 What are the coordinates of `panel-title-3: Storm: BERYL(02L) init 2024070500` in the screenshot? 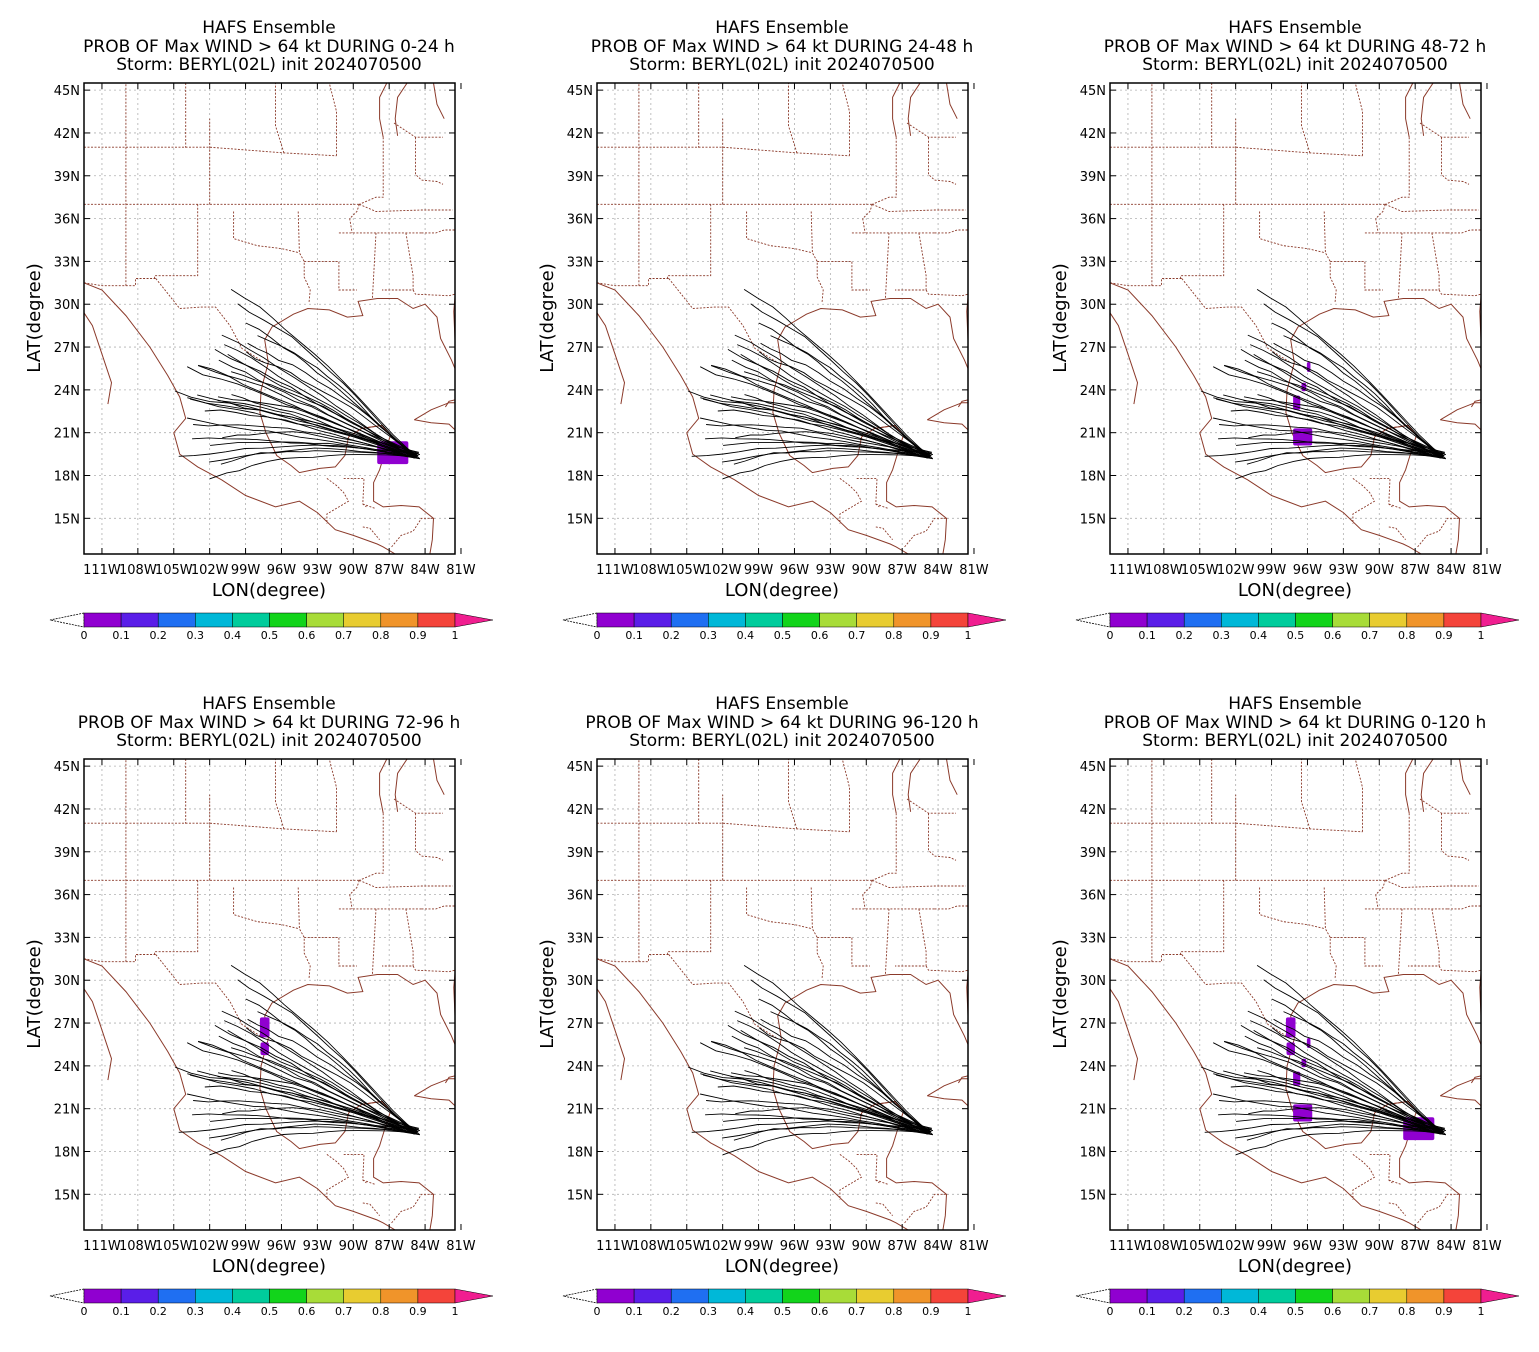 It's located at (1294, 741).